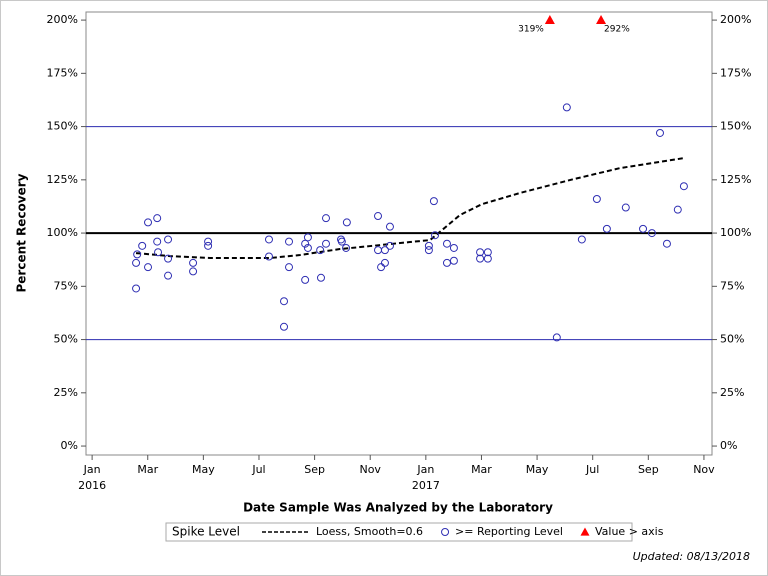  What do you see at coordinates (66, 285) in the screenshot?
I see `y-tick-label: 75%` at bounding box center [66, 285].